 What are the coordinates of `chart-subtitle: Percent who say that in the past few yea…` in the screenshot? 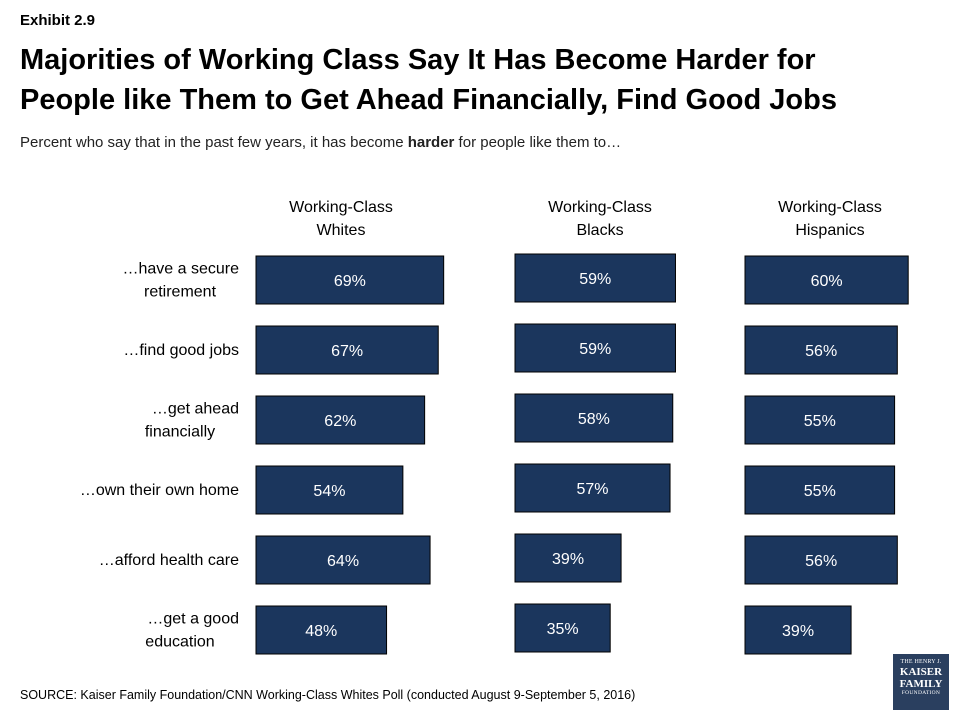 It's located at (320, 142).